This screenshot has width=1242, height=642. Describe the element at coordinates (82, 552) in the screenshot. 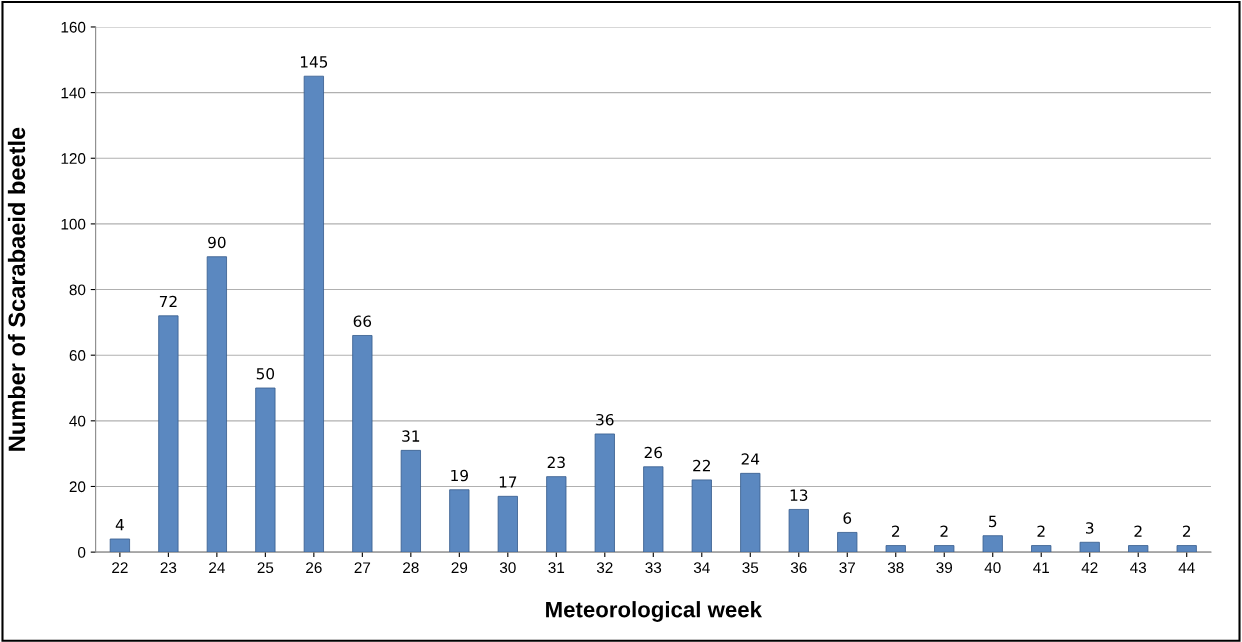

I see `y-tick-label: 0` at that location.